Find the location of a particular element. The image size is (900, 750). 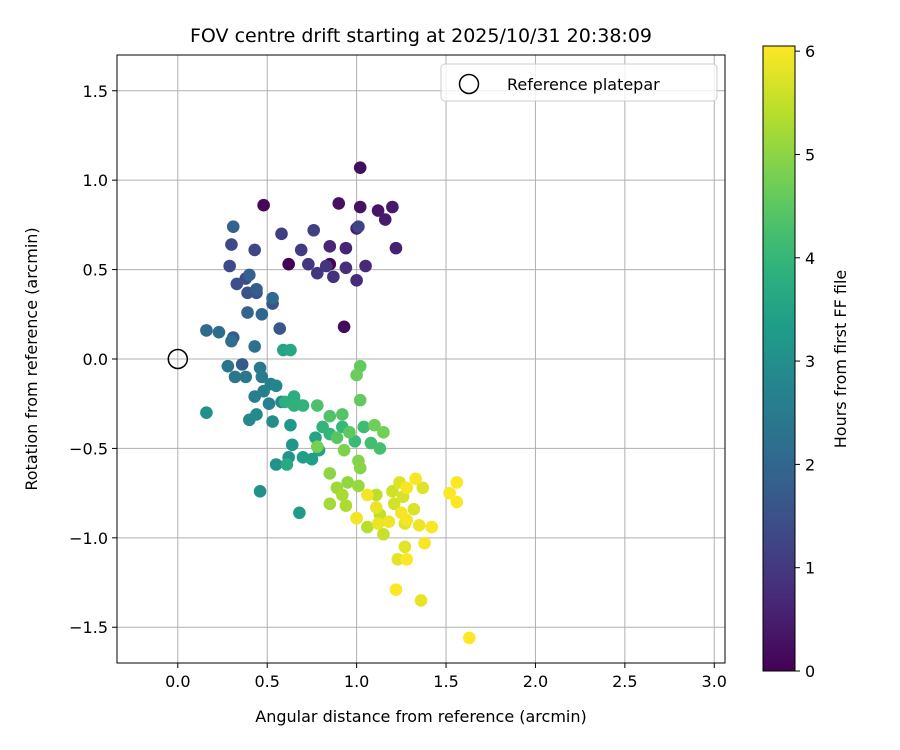

x-tick-label: 1.0 is located at coordinates (356, 681).